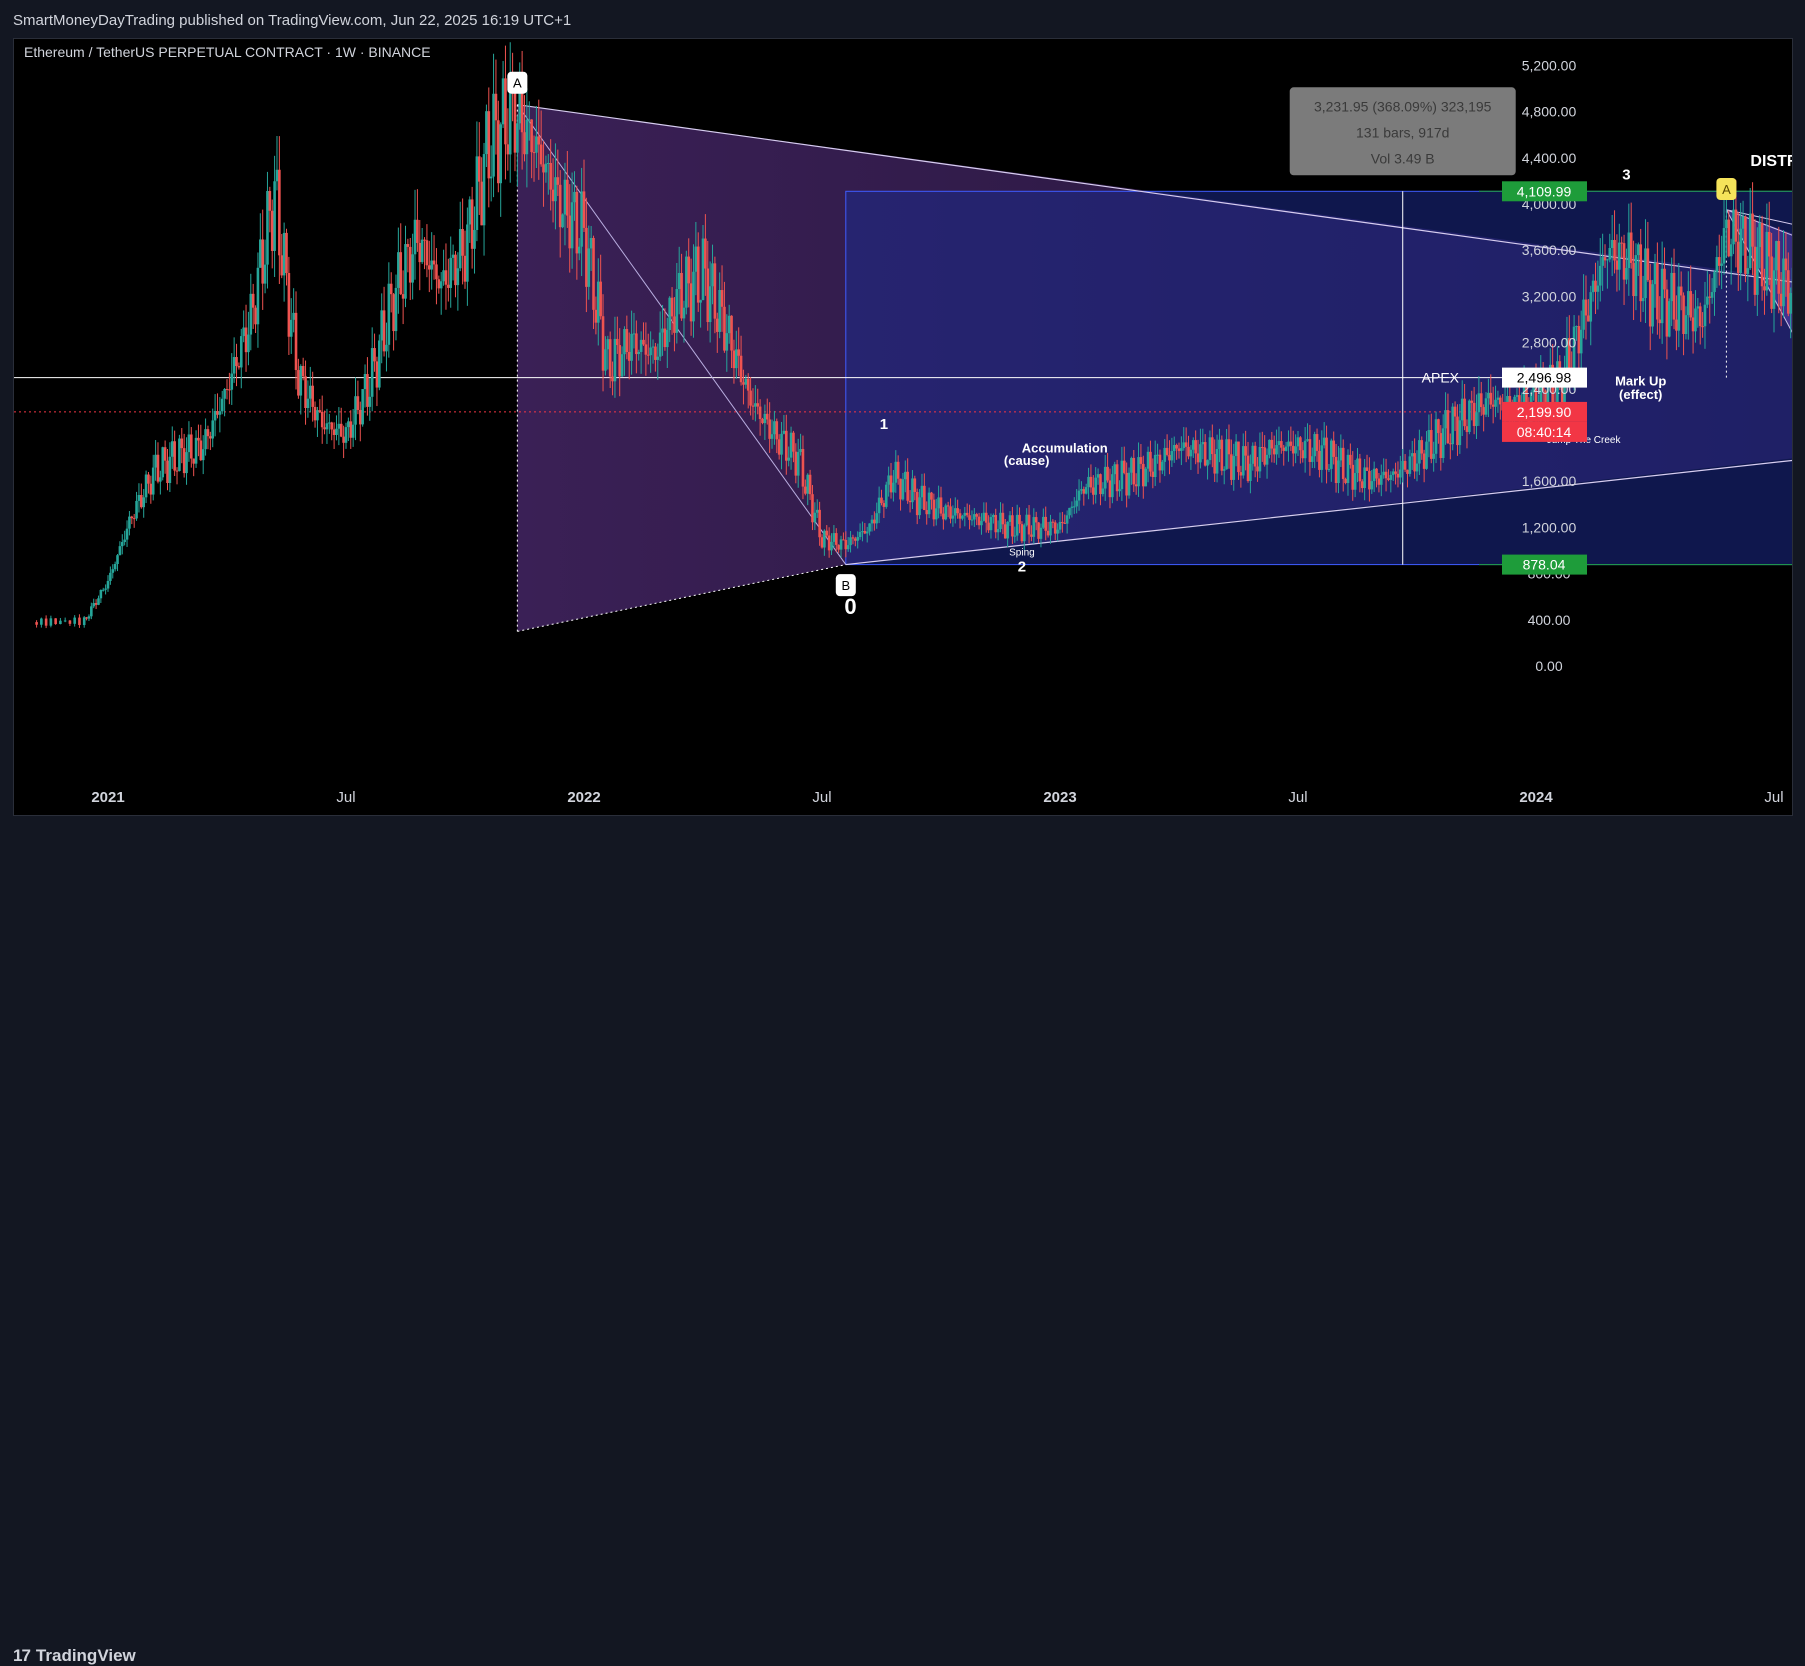 This screenshot has width=1805, height=1666. What do you see at coordinates (1544, 378) in the screenshot?
I see `price-label-text: 2,496.98` at bounding box center [1544, 378].